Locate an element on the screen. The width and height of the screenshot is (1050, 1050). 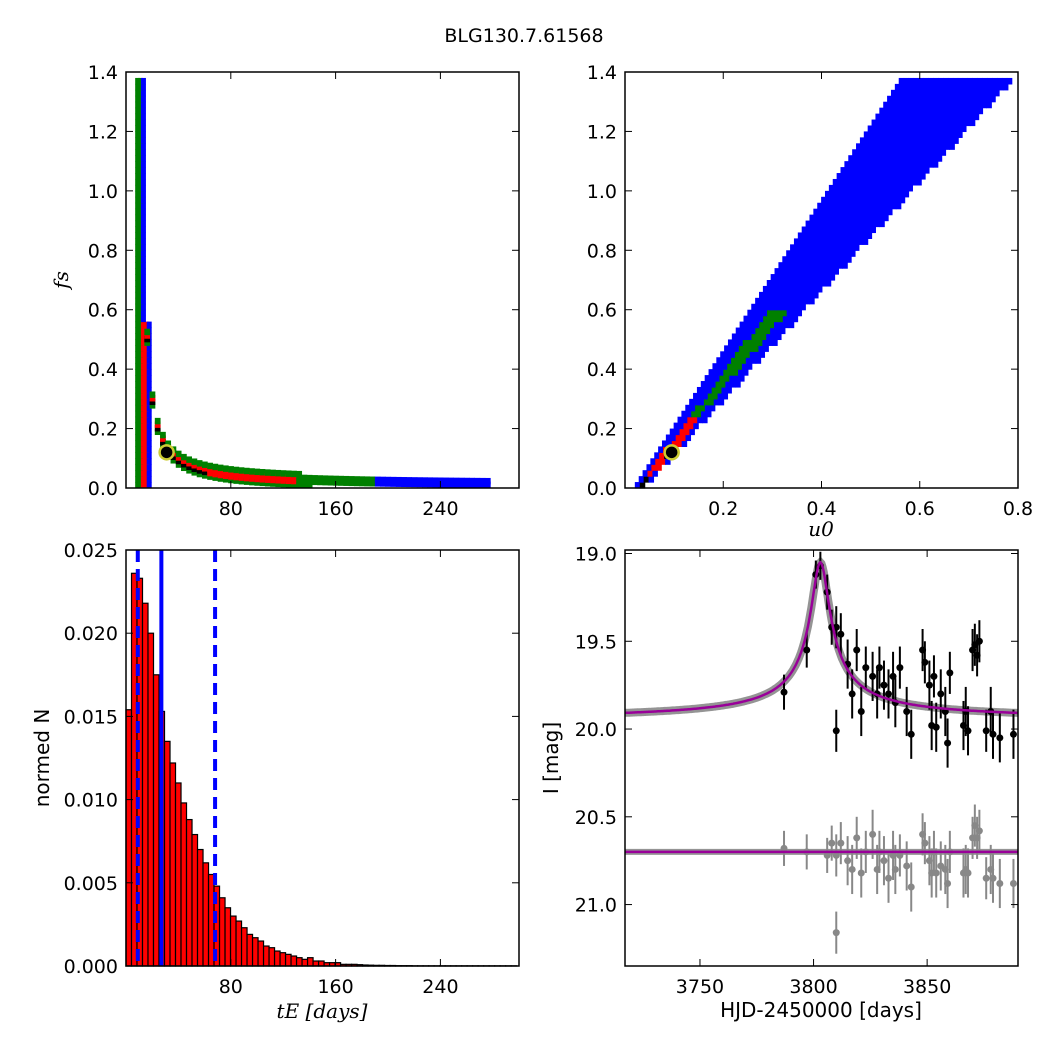
y-tick-label: 0.015 is located at coordinates (91, 717).